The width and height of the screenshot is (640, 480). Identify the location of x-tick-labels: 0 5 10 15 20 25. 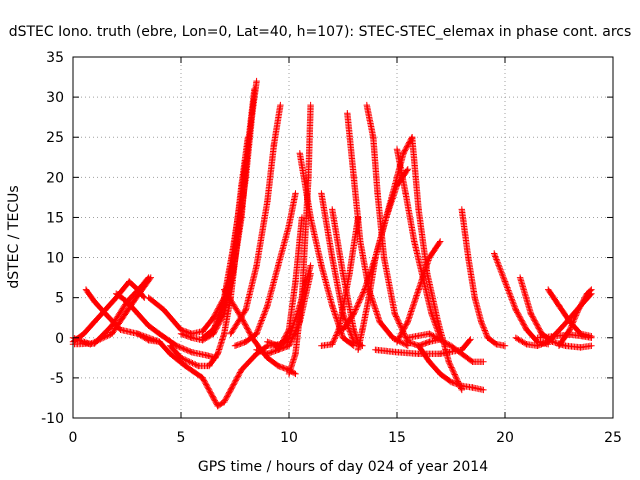
(345, 438).